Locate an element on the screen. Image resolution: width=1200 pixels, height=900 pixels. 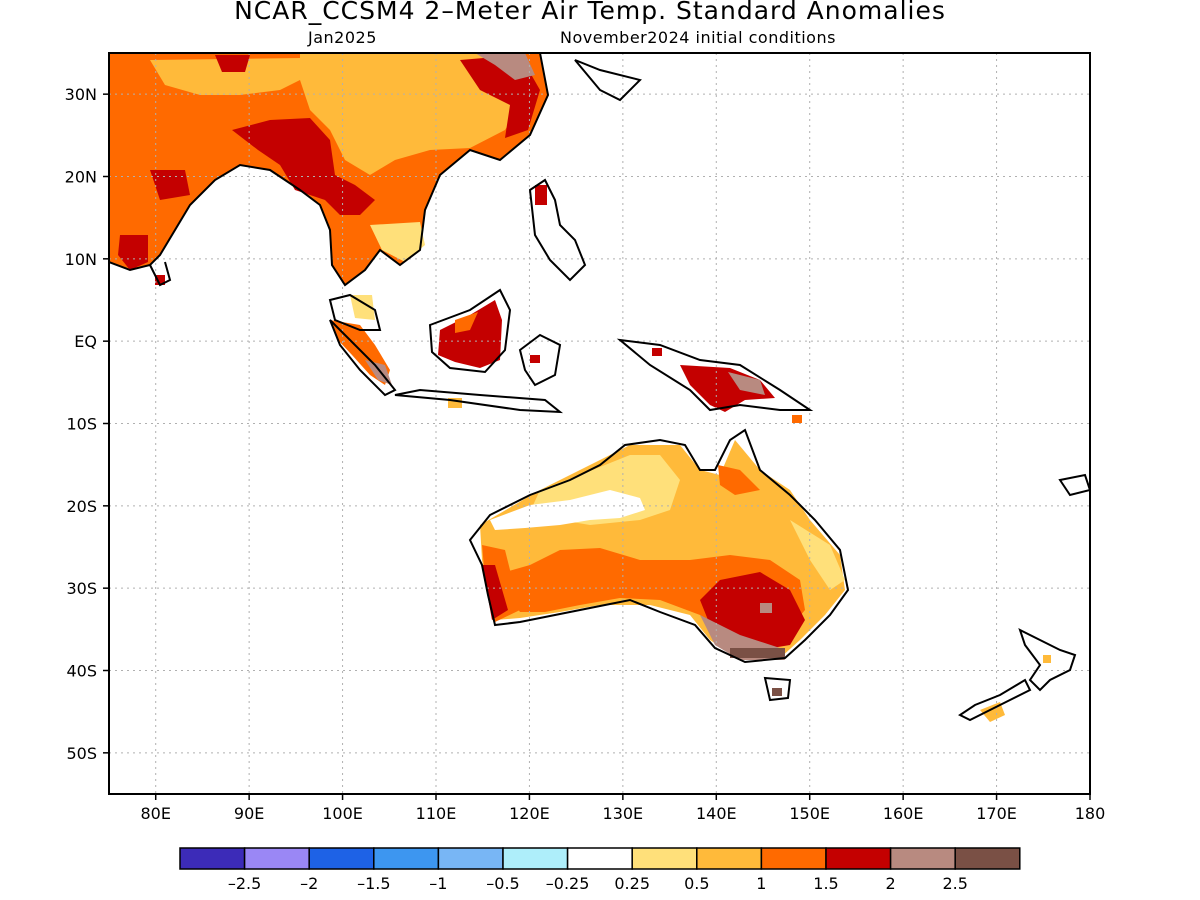
lon-tick-label: 110E is located at coordinates (436, 813).